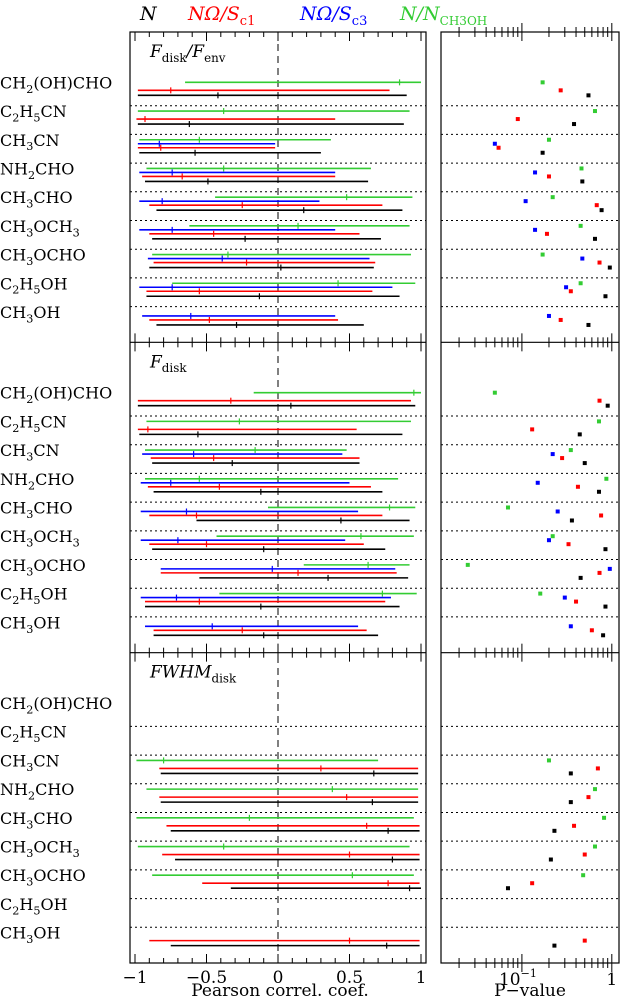 This screenshot has width=628, height=1002. I want to click on right-xlabel: P−value, so click(530, 991).